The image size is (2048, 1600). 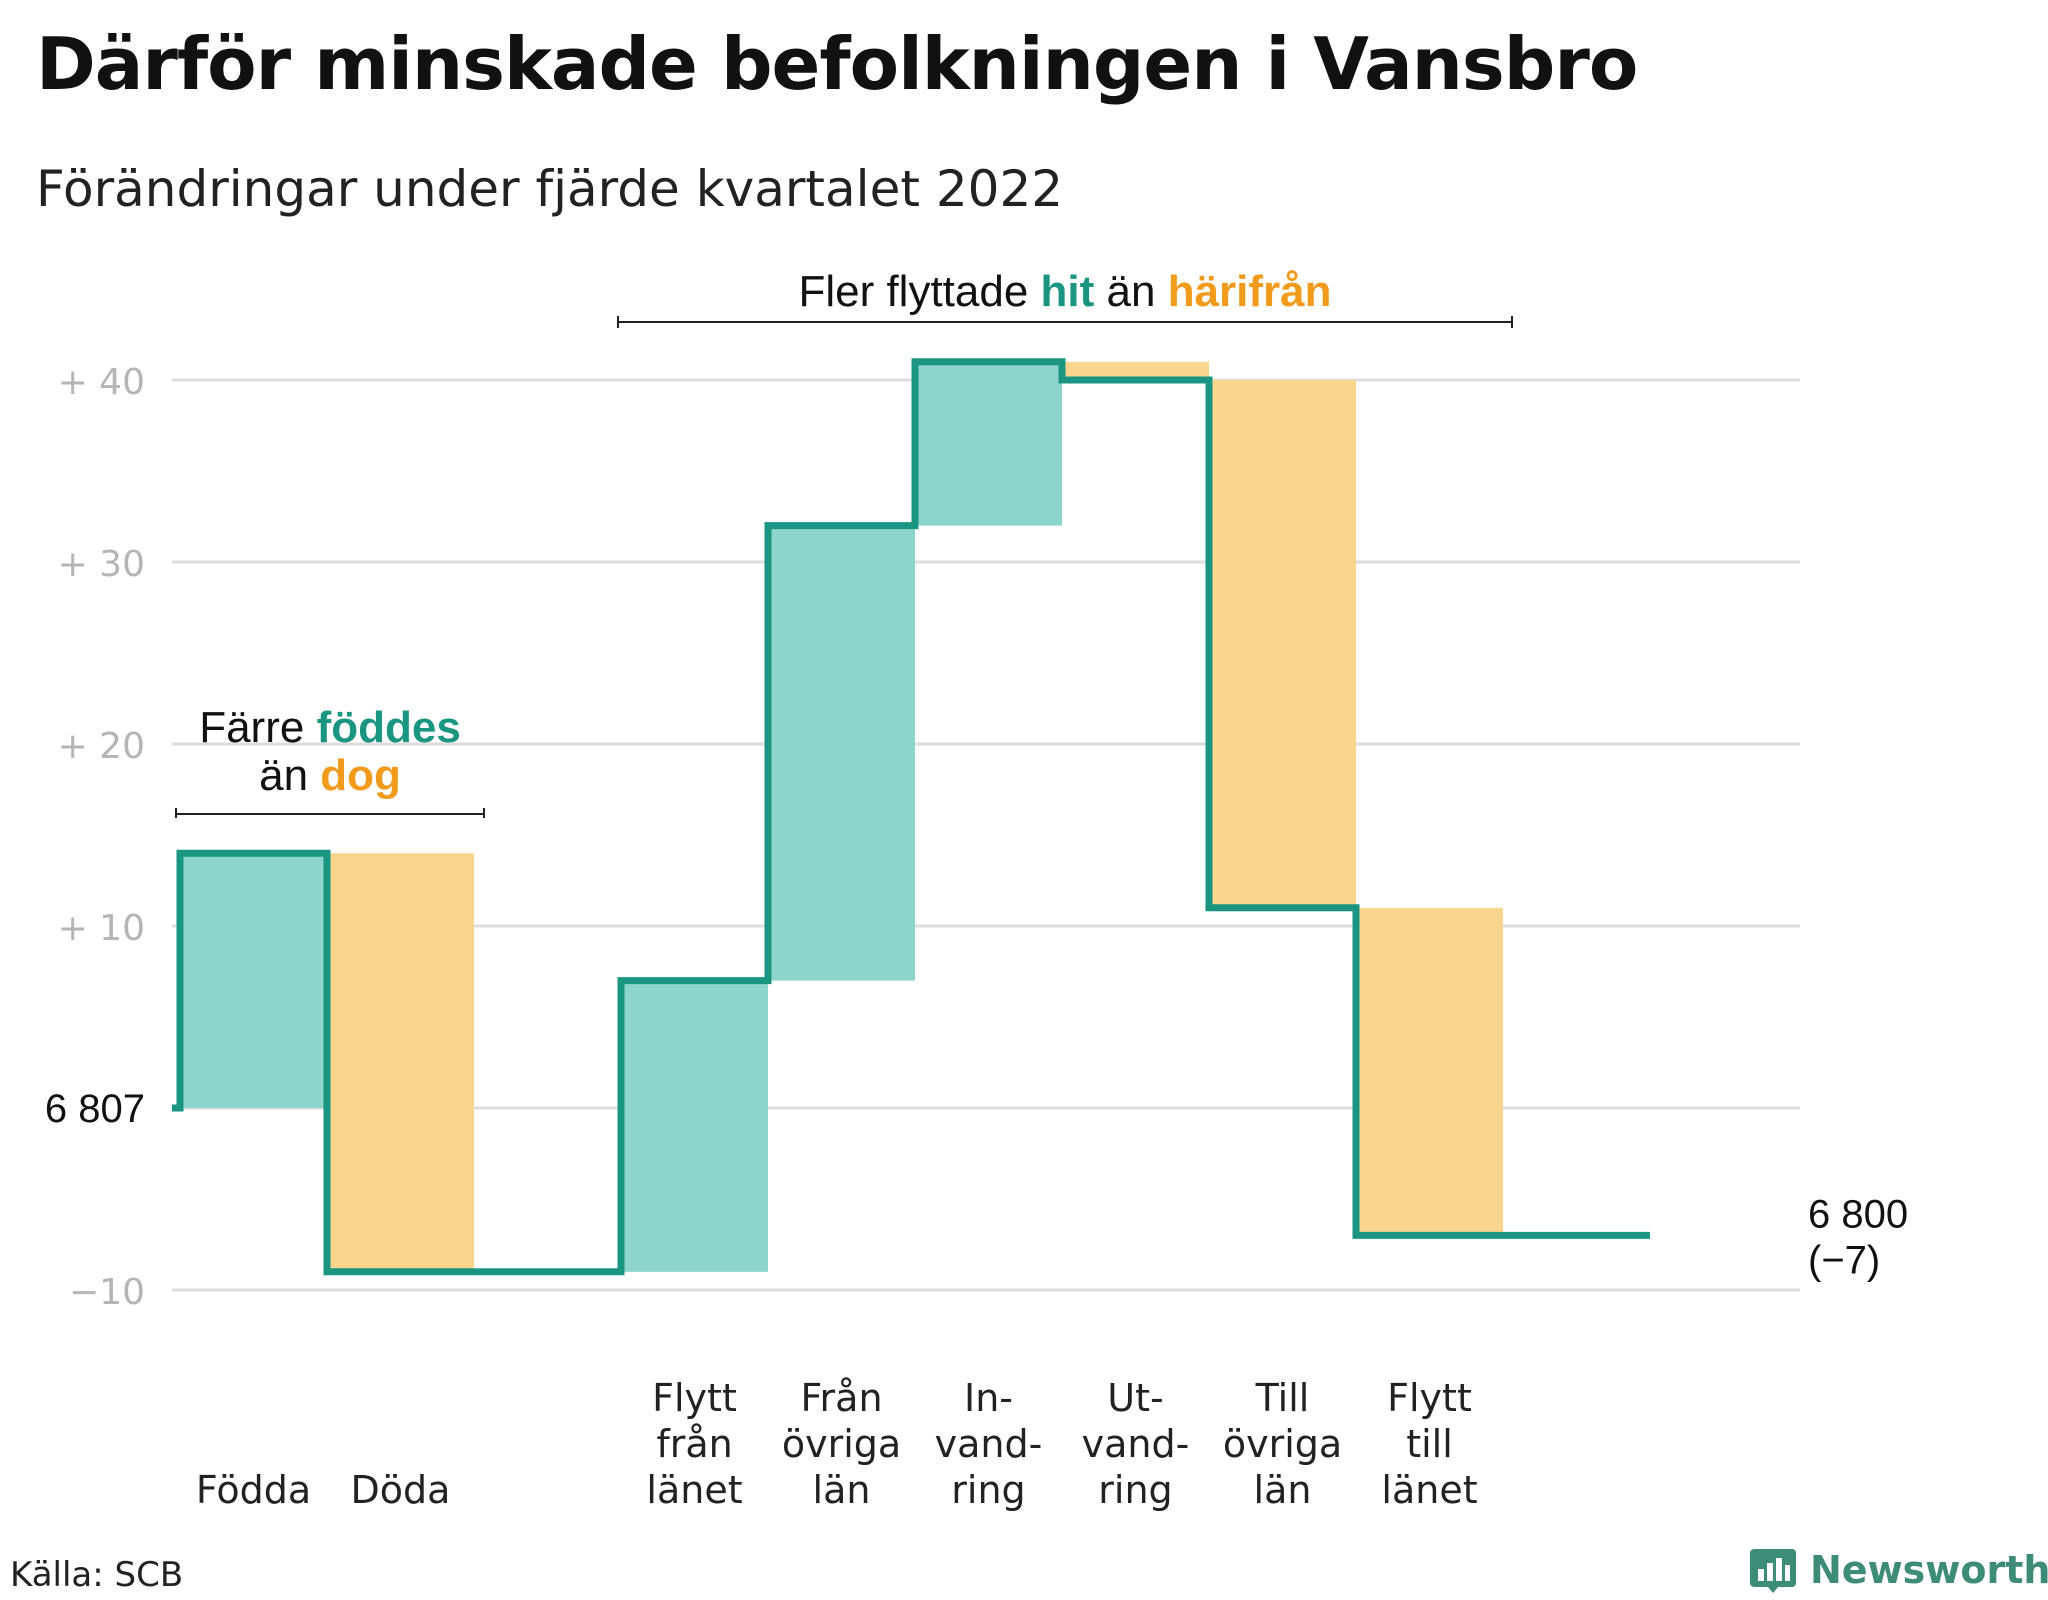 I want to click on brand: Newsworthy, so click(x=1898, y=1570).